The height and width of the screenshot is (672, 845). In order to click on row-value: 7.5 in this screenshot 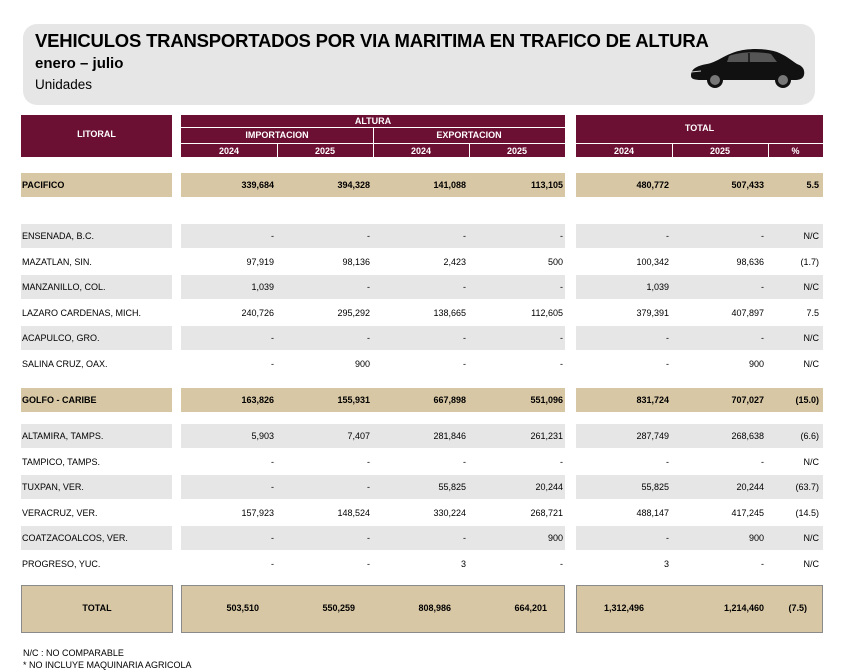, I will do `click(812, 312)`.